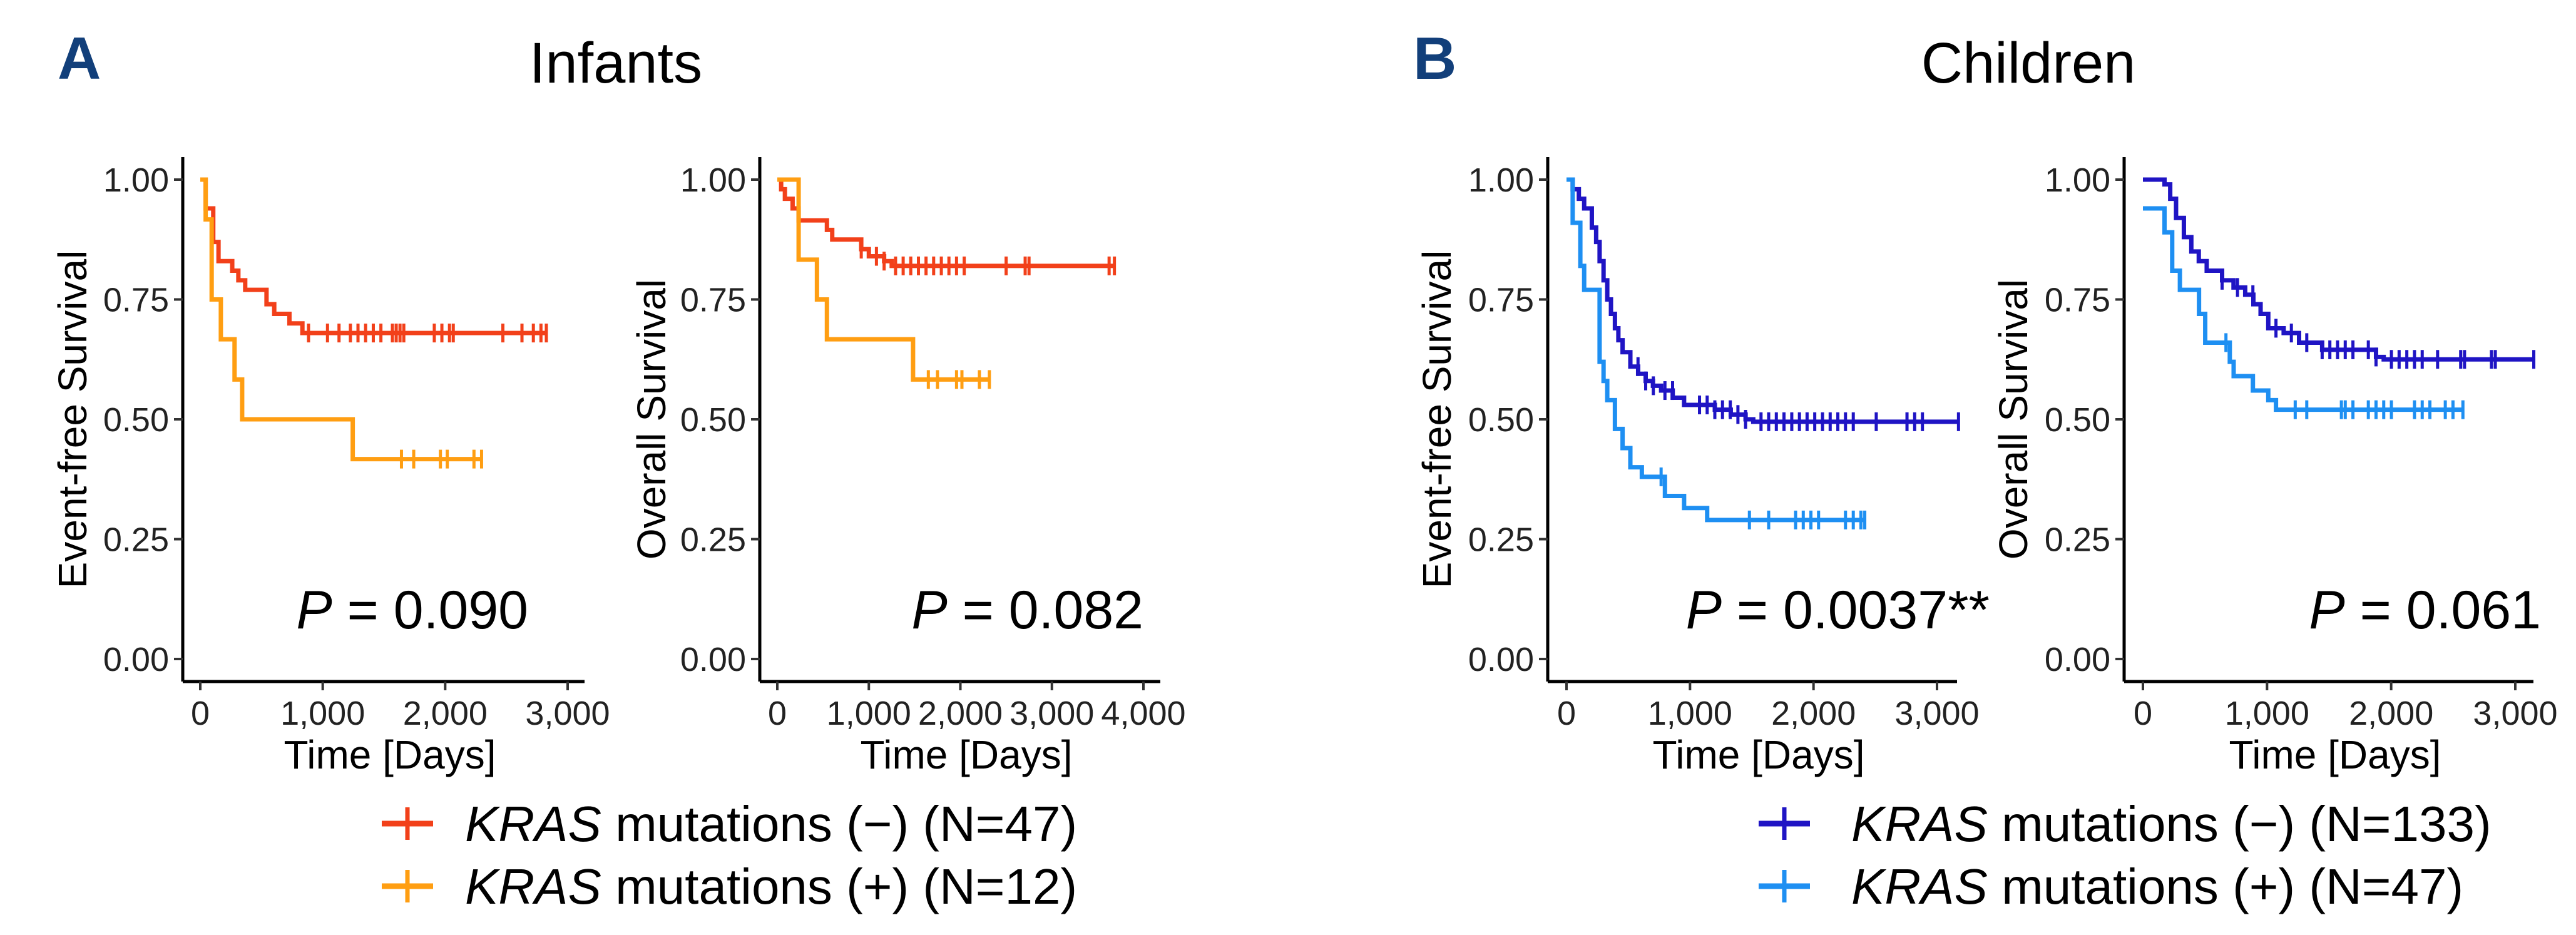  I want to click on panel-title-children: Children, so click(2029, 63).